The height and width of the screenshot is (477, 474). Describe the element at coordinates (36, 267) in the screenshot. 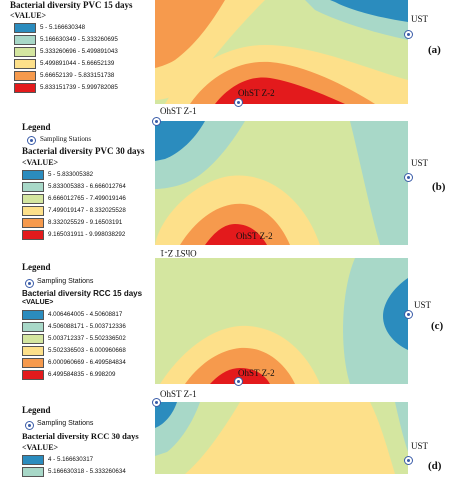

I see `legend-title-c: Legend` at that location.